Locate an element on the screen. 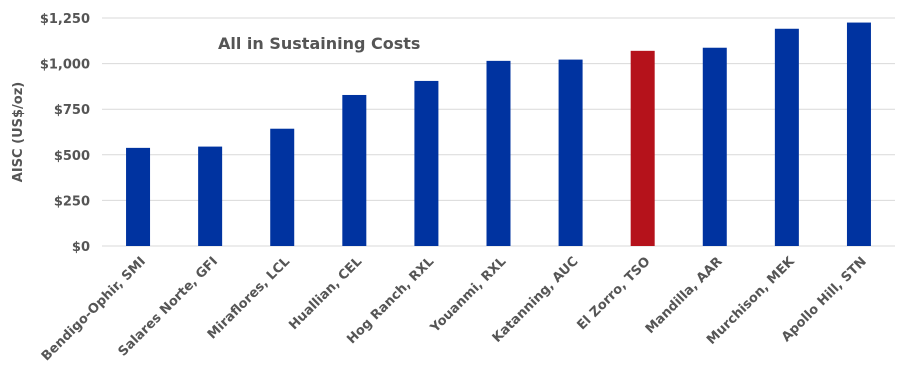  y-tick-label: $1,000 is located at coordinates (65, 65).